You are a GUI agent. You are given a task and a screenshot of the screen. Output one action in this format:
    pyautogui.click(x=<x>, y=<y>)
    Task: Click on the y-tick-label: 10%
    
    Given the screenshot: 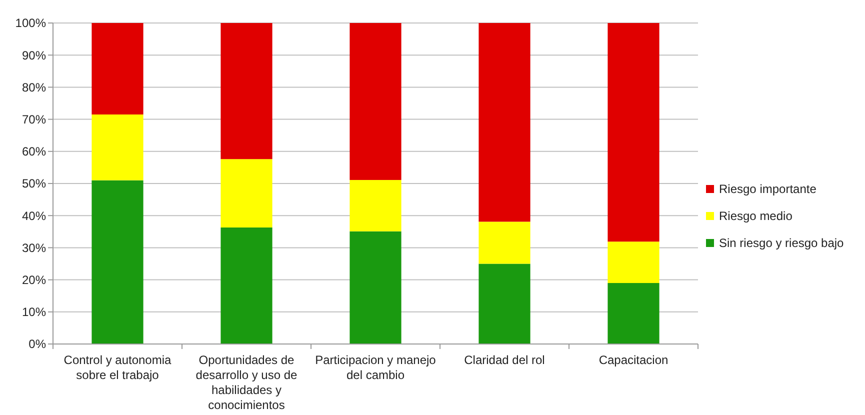 What is the action you would take?
    pyautogui.click(x=34, y=312)
    